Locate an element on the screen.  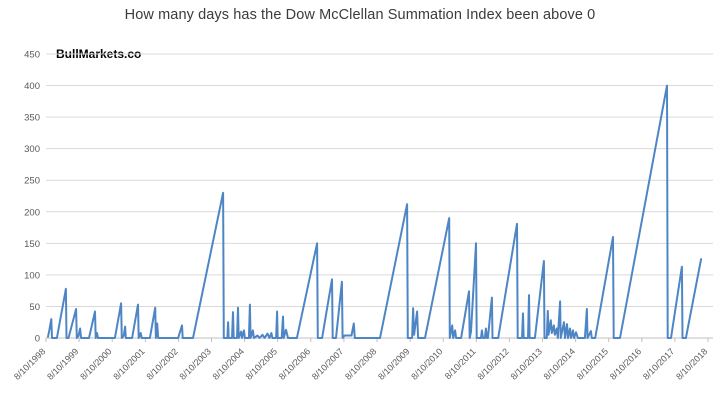
y-axis-tick-label: 250 is located at coordinates (32, 181).